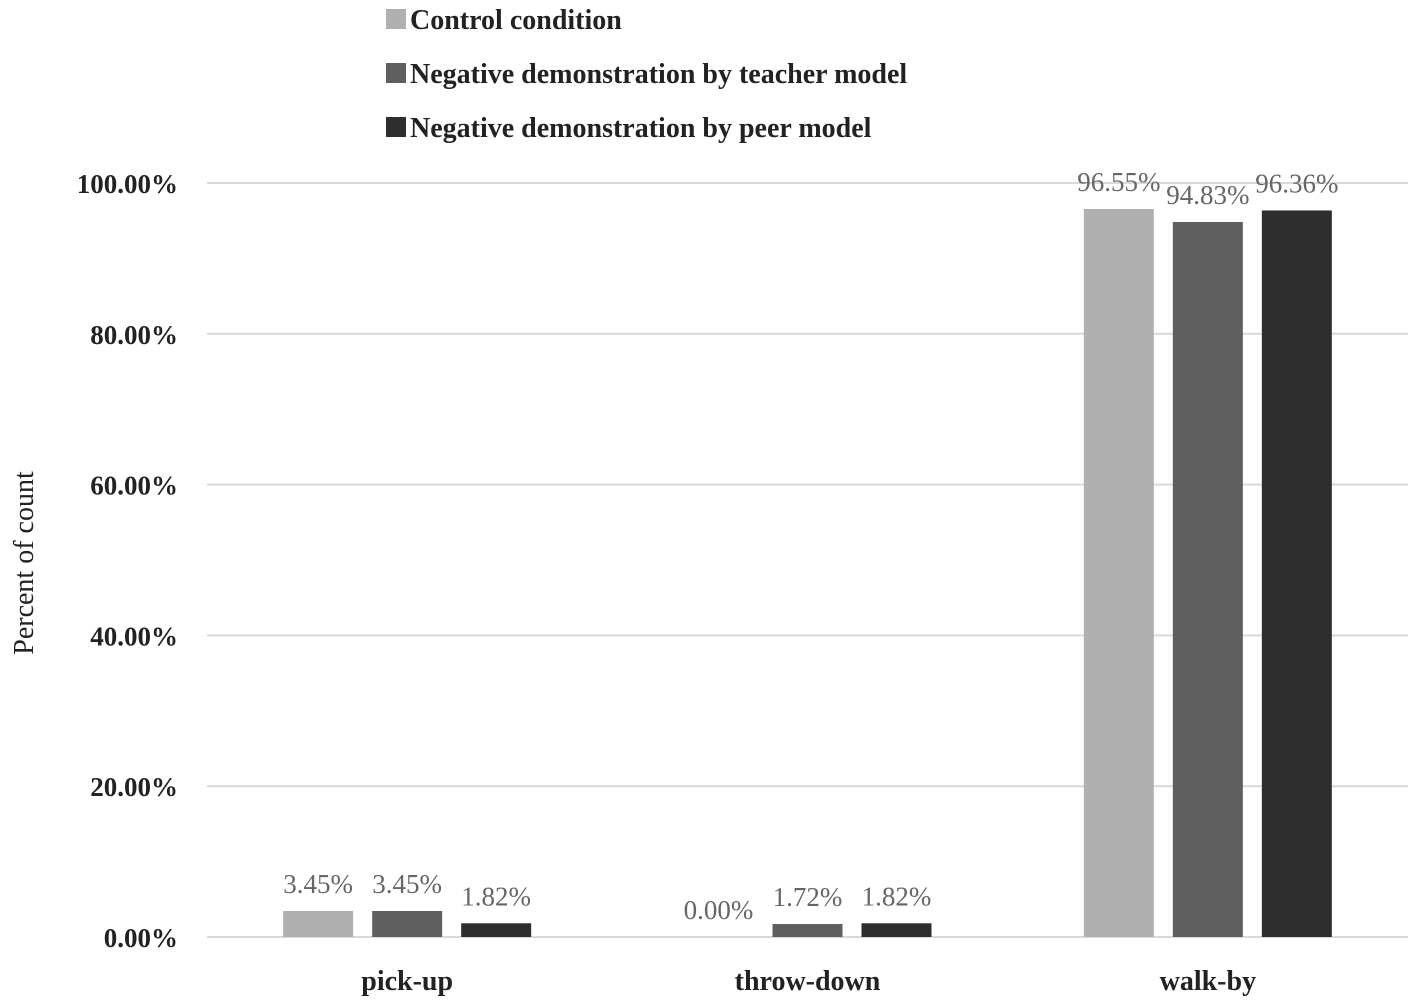 Image resolution: width=1418 pixels, height=1007 pixels. I want to click on y-axis-ticks: 0.00% 20.00% 40.00% 60.00% 80.00% 100.00%, so click(127, 561).